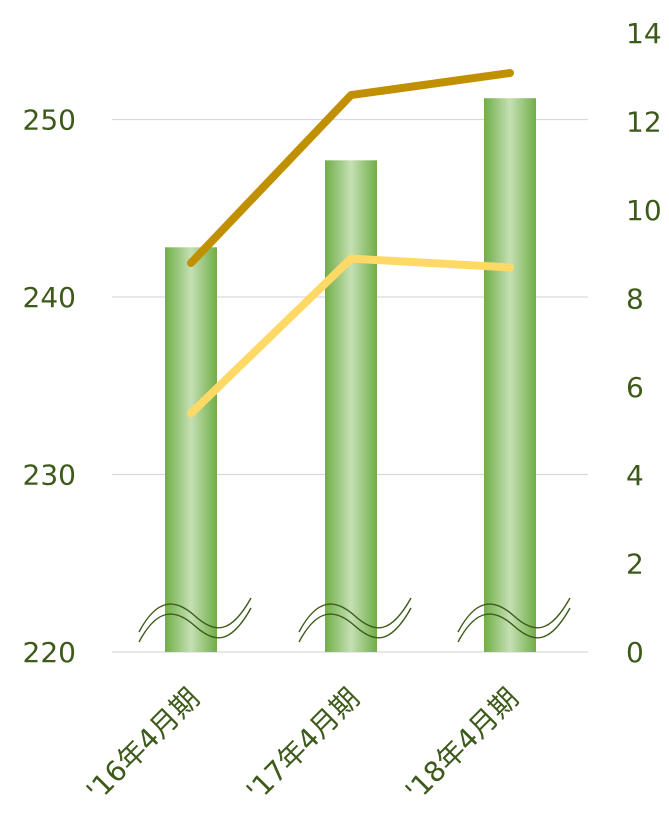 The width and height of the screenshot is (669, 838). What do you see at coordinates (462, 745) in the screenshot?
I see `category-label: '18年4月期` at bounding box center [462, 745].